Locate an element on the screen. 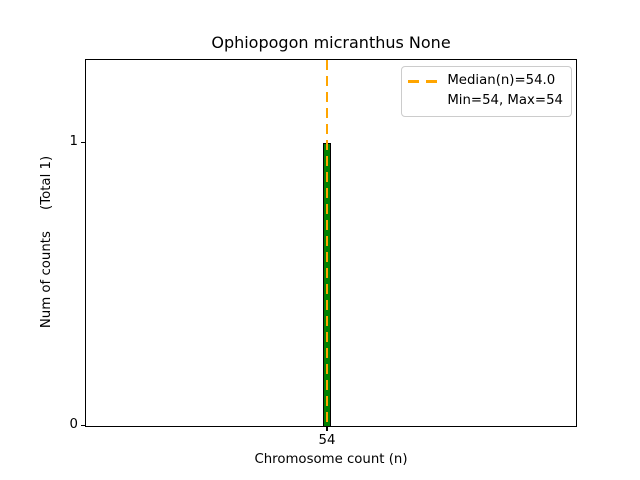 This screenshot has height=480, width=640. x-axis-label: Chromosome count (n) is located at coordinates (331, 459).